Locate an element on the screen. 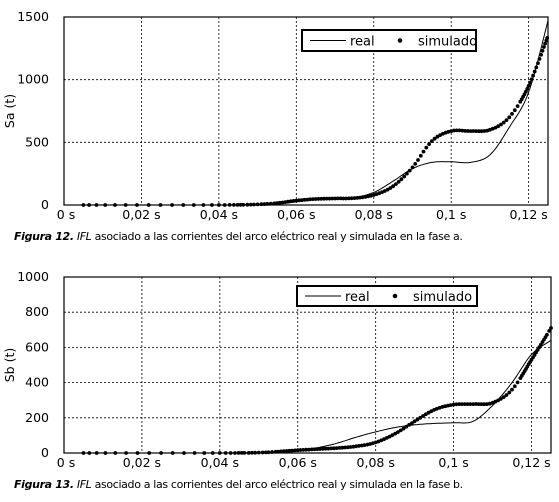 The image size is (559, 502). x-tick-label: 0,02 s is located at coordinates (142, 462).